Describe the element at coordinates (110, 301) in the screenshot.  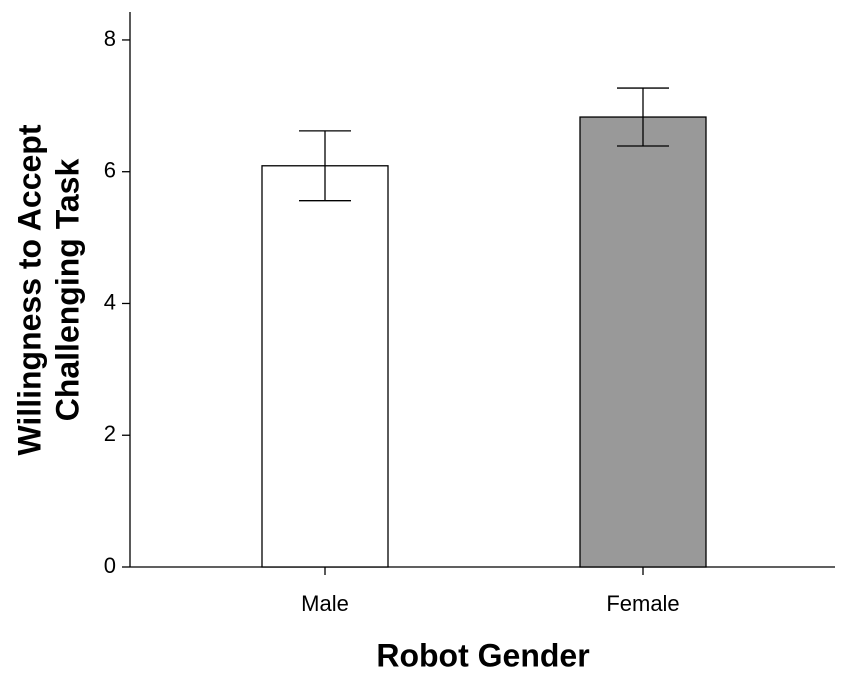
I see `y-tick-label: 4` at that location.